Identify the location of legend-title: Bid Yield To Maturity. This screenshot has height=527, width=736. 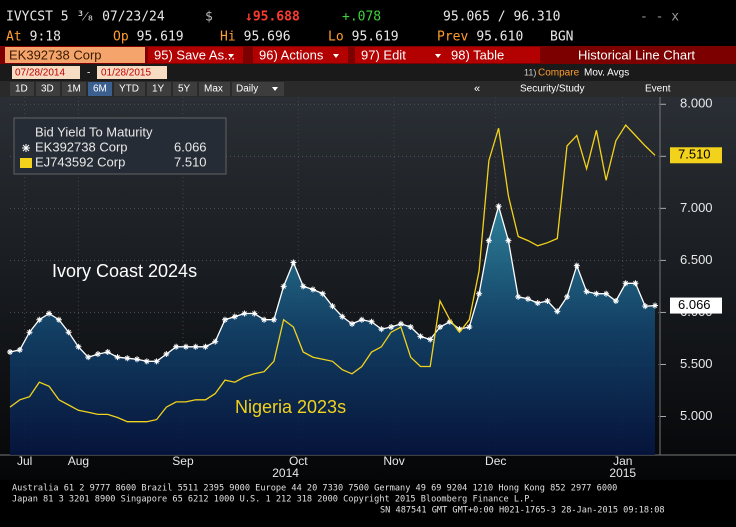
(94, 131).